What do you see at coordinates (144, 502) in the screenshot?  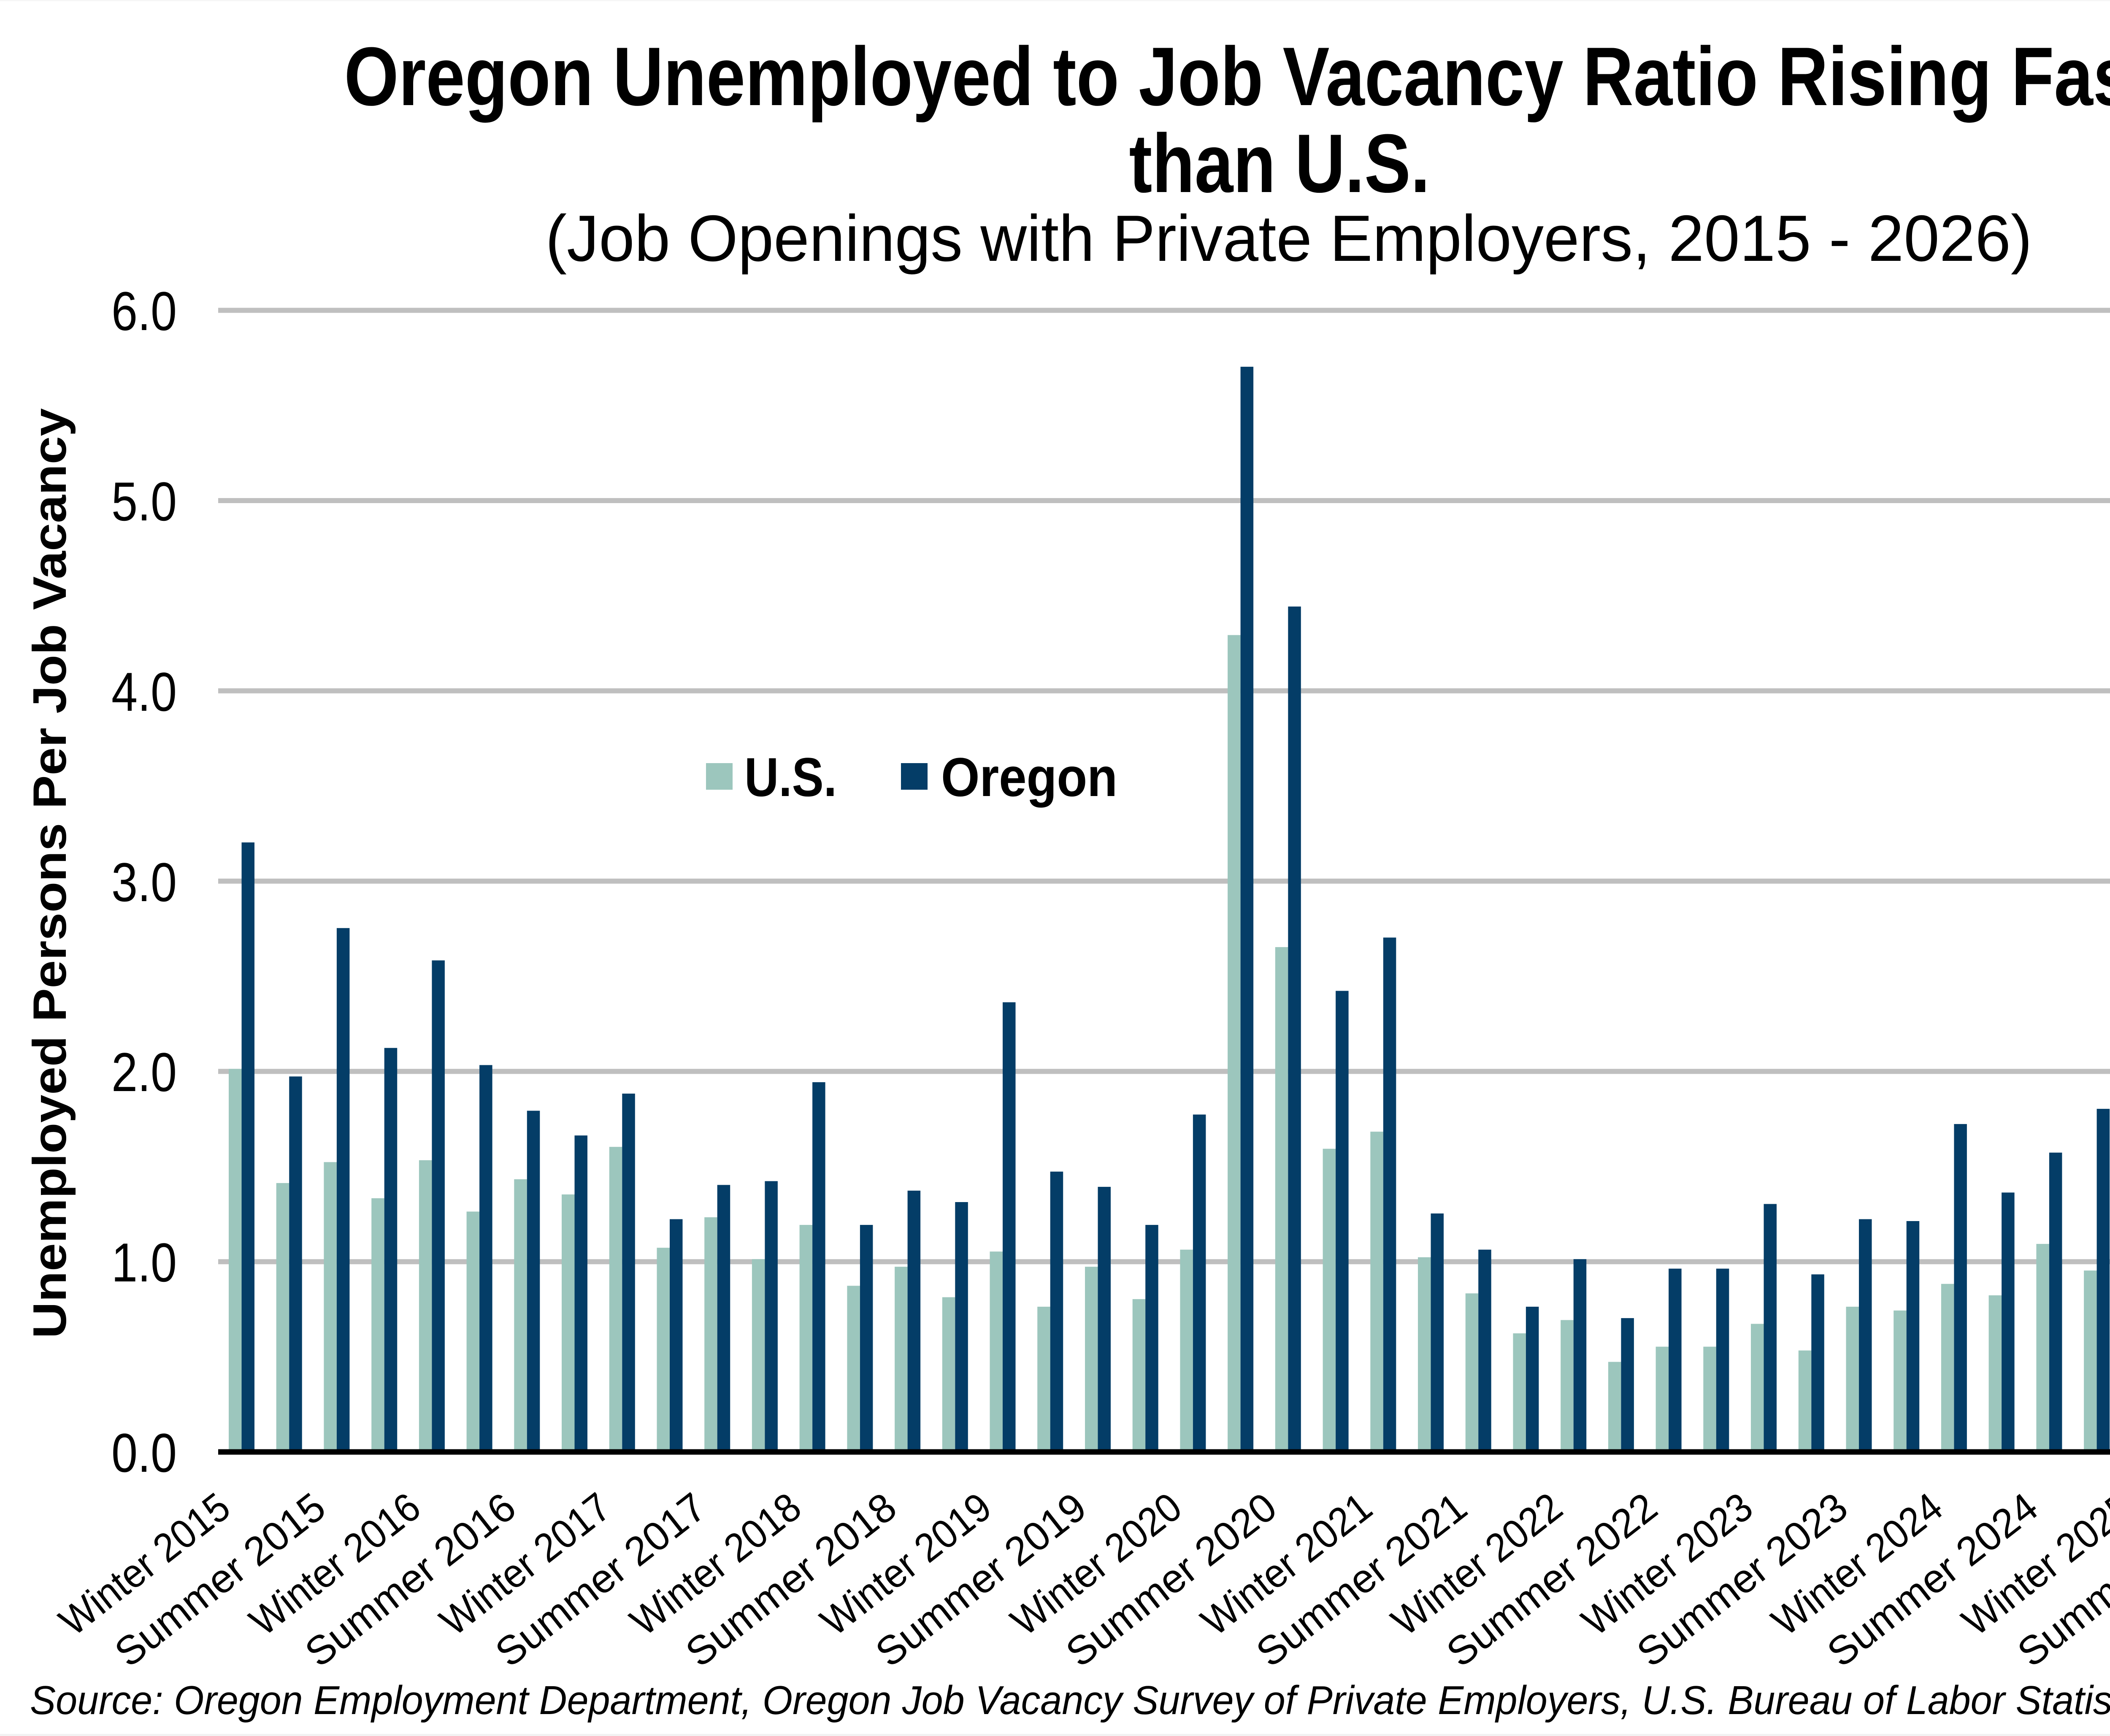 I see `svg-text: 5.0` at bounding box center [144, 502].